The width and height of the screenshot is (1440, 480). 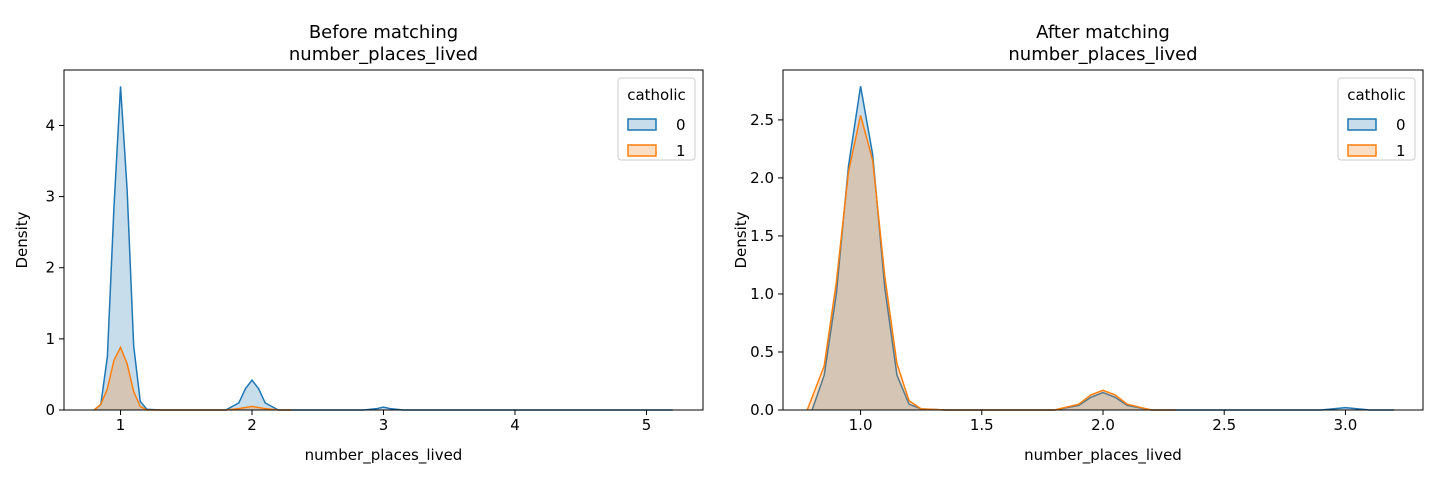 I want to click on chart-title: After matching, so click(x=1103, y=32).